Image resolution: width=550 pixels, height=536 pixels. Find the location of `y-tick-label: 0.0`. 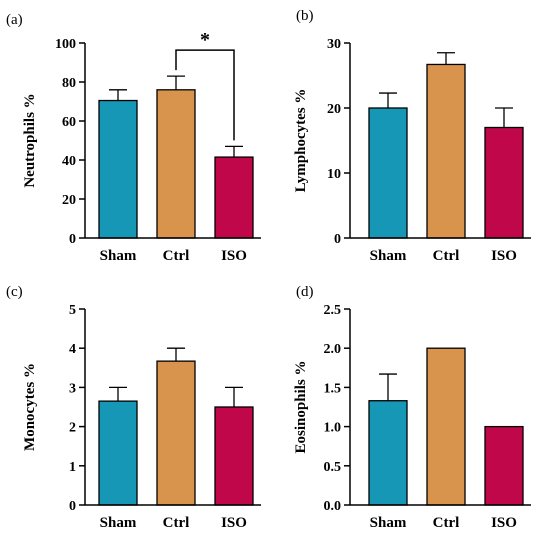

y-tick-label: 0.0 is located at coordinates (333, 506).